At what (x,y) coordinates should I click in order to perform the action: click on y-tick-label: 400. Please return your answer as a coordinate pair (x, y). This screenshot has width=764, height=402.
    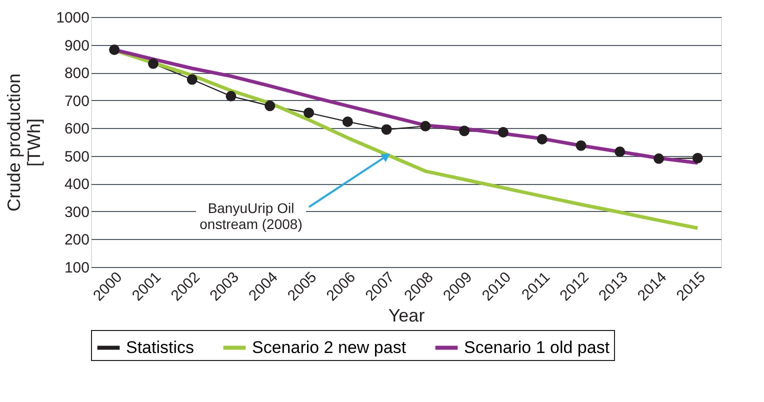
    Looking at the image, I should click on (77, 185).